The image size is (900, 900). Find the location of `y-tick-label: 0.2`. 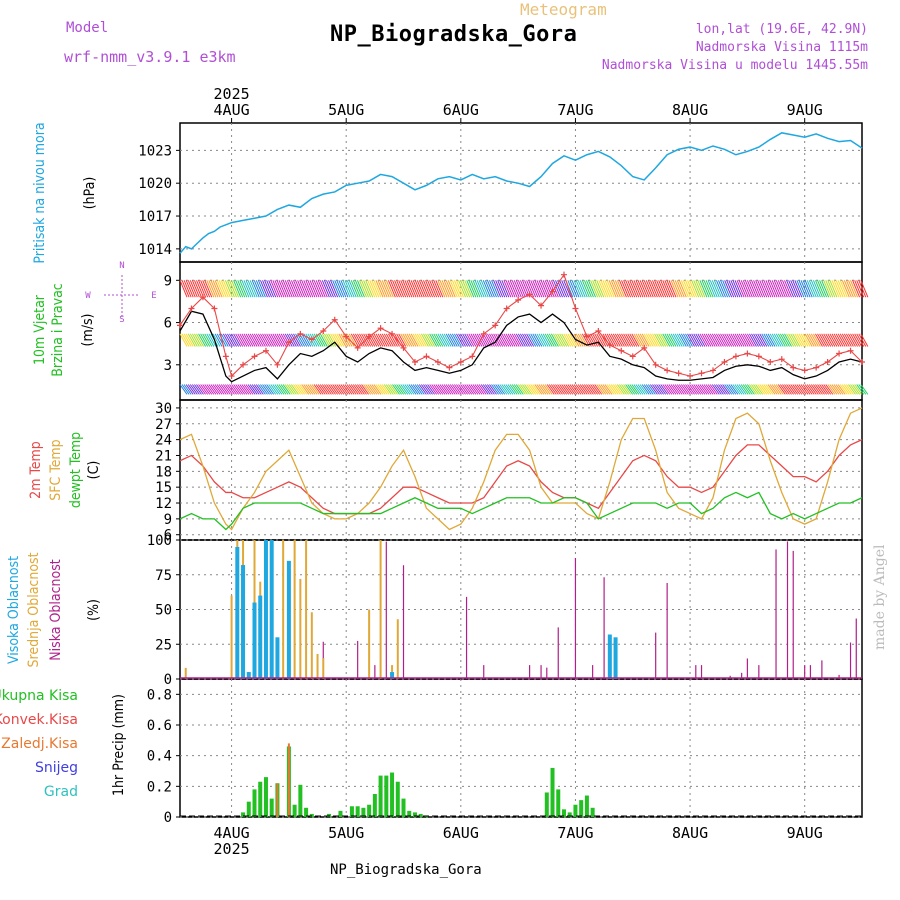

y-tick-label: 0.2 is located at coordinates (159, 787).